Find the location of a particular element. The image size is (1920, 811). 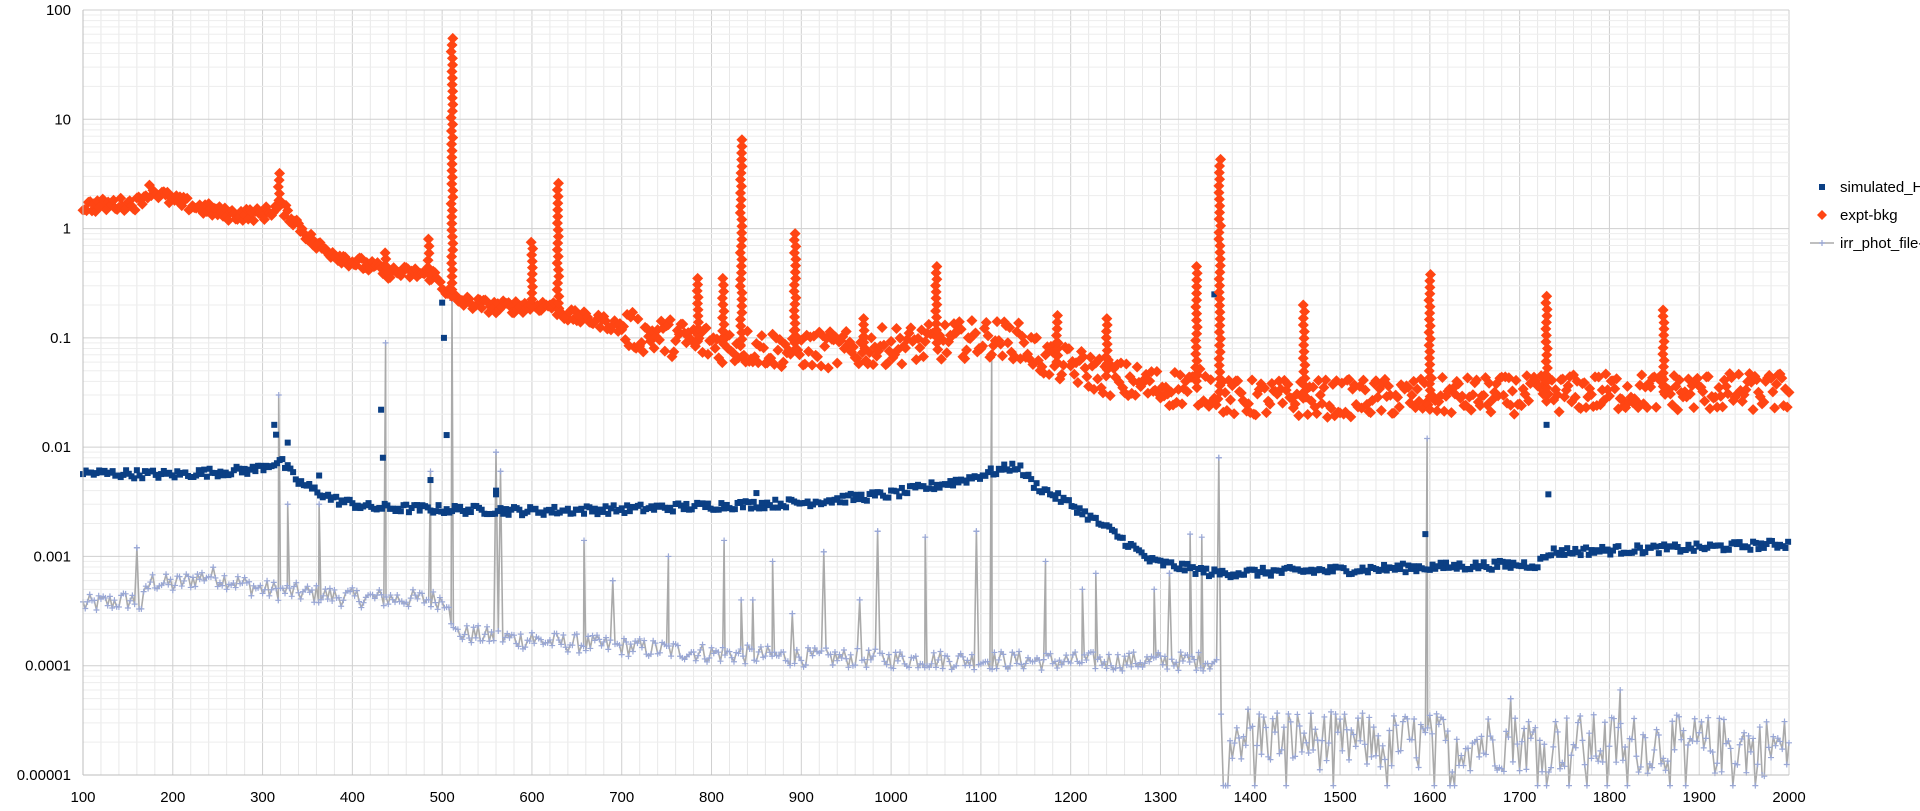

x-tick-label: 1900 is located at coordinates (1699, 797).